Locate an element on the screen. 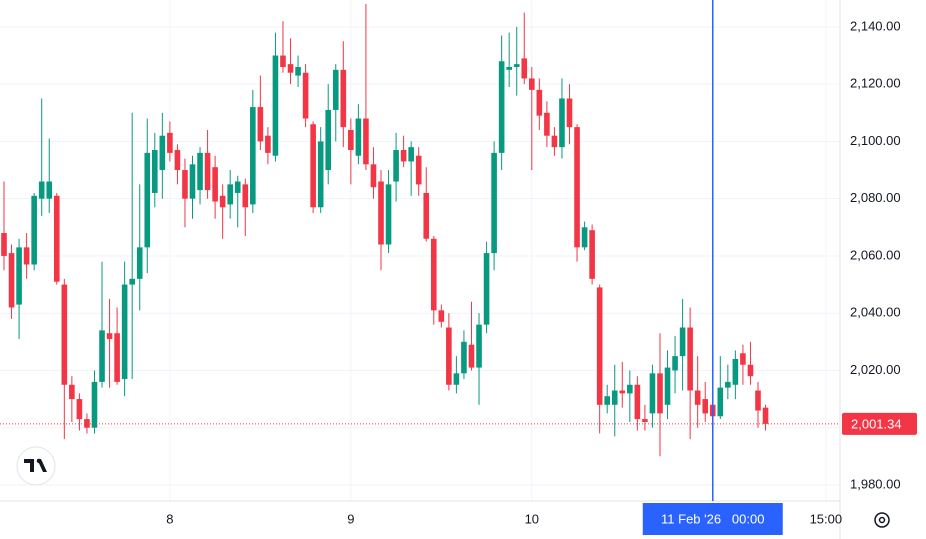 Image resolution: width=926 pixels, height=539 pixels. x-tick-label: 15:00 is located at coordinates (826, 518).